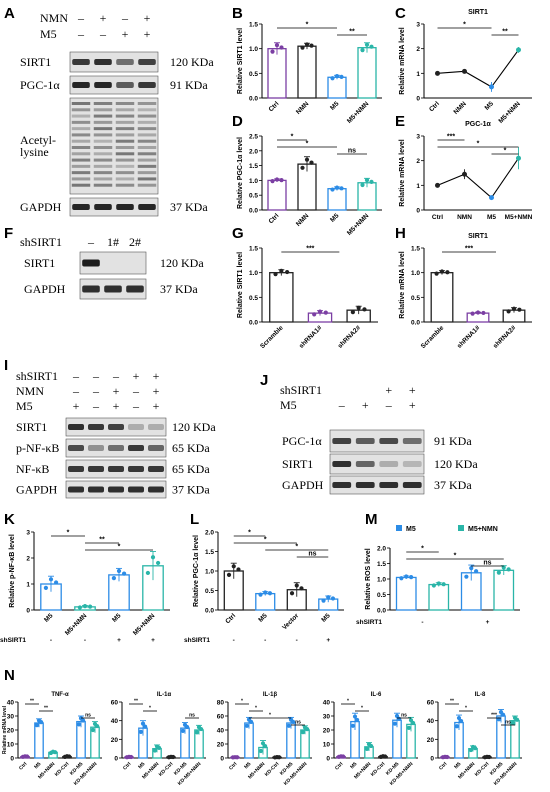 The image size is (550, 792). I want to click on chart-b-y-axis-label: Relative SIRT1 level, so click(240, 61).